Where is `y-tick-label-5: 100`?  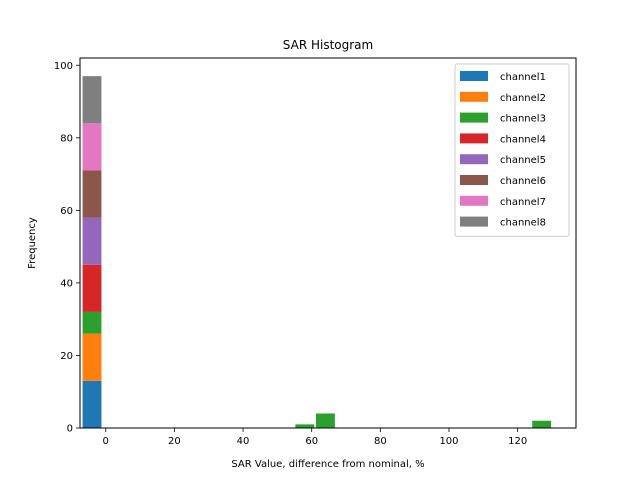
y-tick-label-5: 100 is located at coordinates (63, 66).